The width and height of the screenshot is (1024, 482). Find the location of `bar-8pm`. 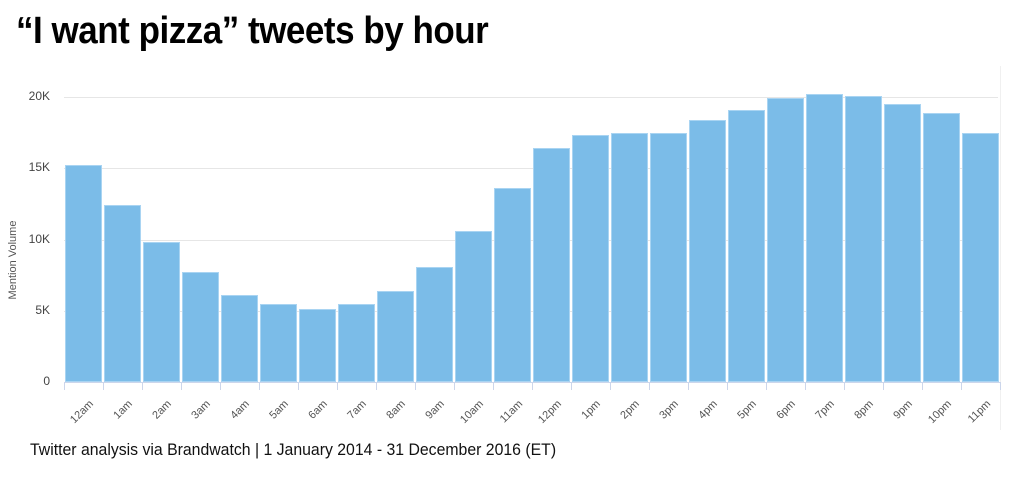

bar-8pm is located at coordinates (863, 238).